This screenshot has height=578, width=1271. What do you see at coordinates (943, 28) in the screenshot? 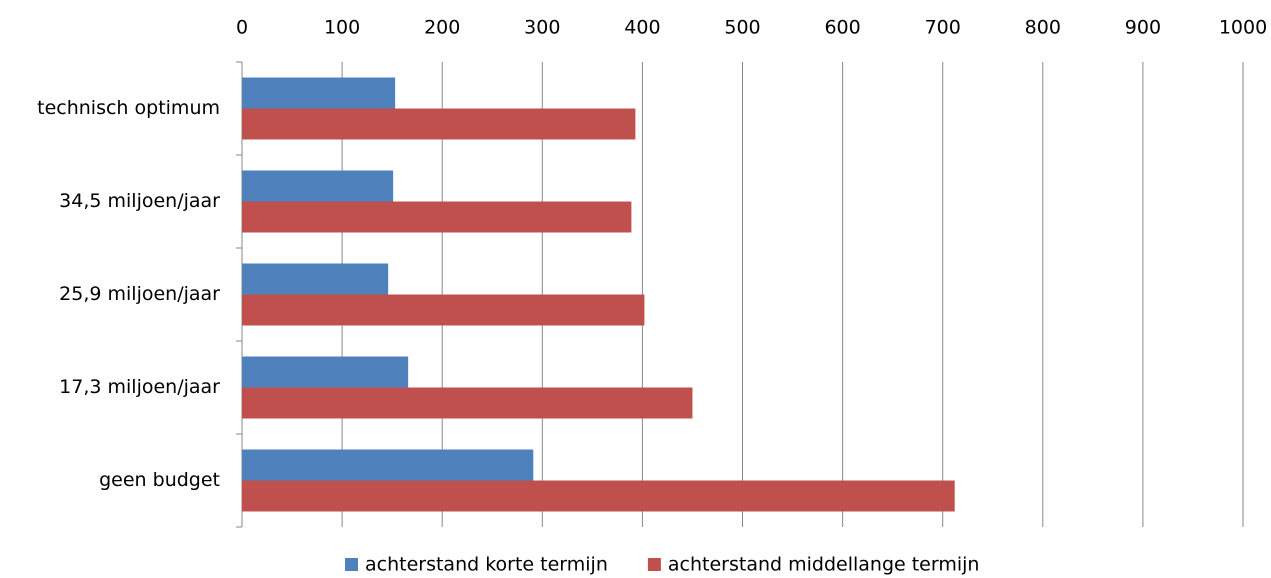
I see `x-tick-label: 700` at bounding box center [943, 28].